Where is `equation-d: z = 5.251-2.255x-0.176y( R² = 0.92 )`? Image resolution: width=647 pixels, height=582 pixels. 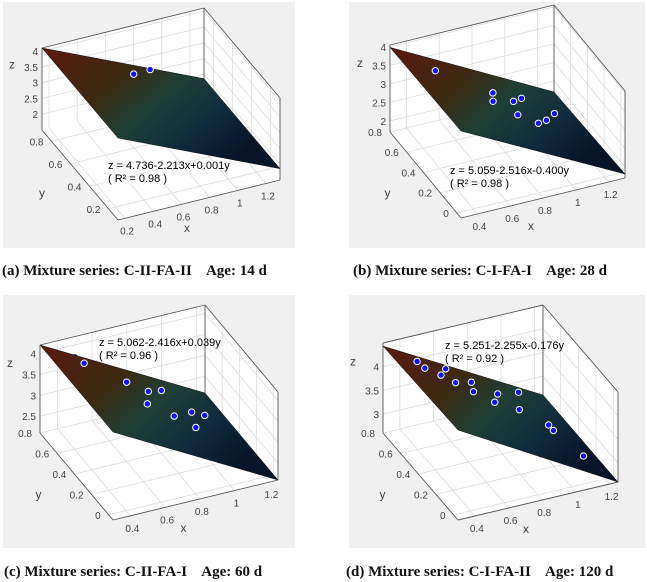 equation-d: z = 5.251-2.255x-0.176y( R² = 0.92 ) is located at coordinates (504, 353).